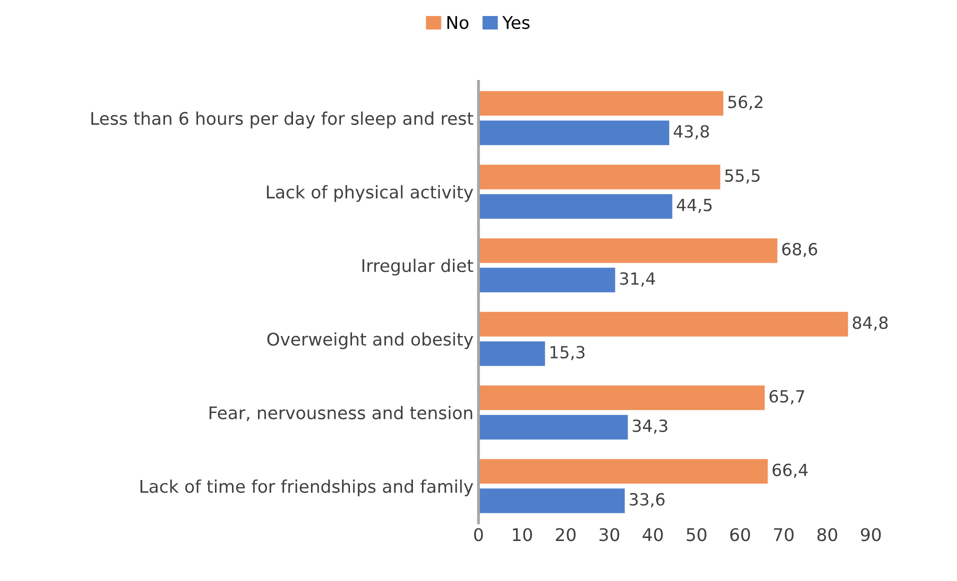  I want to click on data-label: 68,6, so click(800, 250).